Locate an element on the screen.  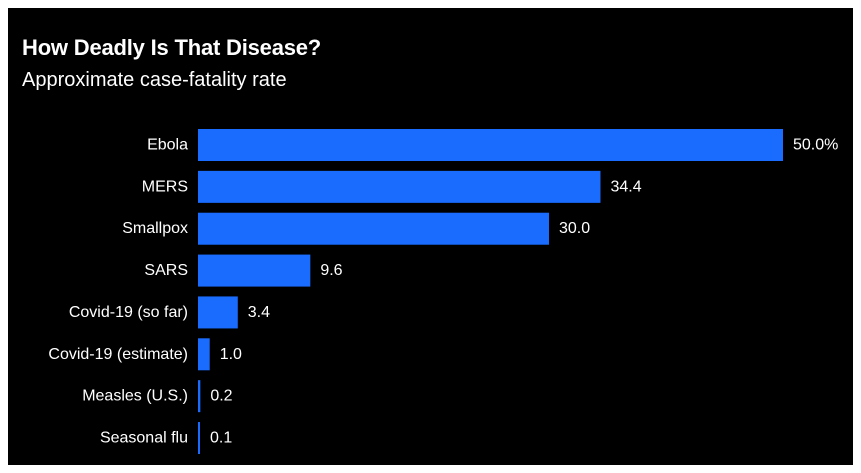
chart-title: How Deadly Is That Disease? is located at coordinates (172, 47).